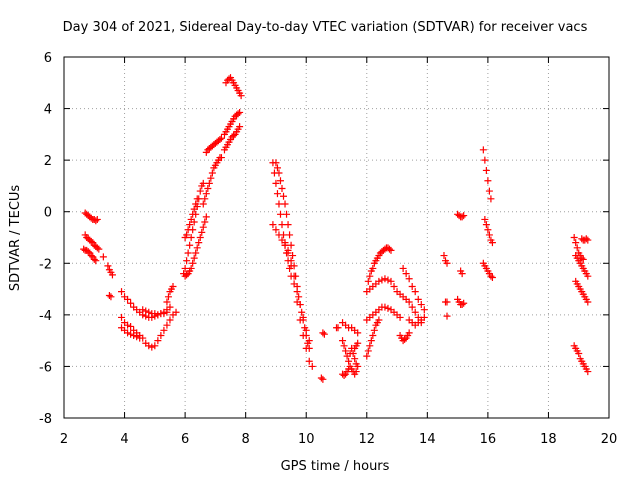 The image size is (640, 480). What do you see at coordinates (48, 213) in the screenshot?
I see `y-tick-label: 0` at bounding box center [48, 213].